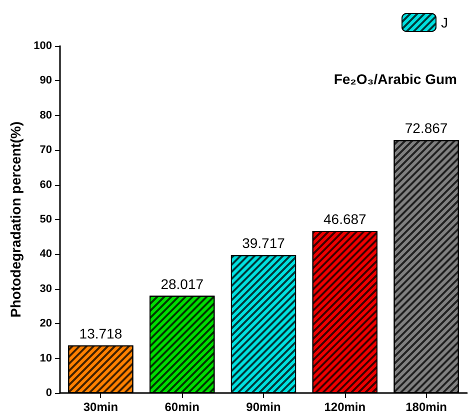  Describe the element at coordinates (444, 22) in the screenshot. I see `legend-label: J` at that location.